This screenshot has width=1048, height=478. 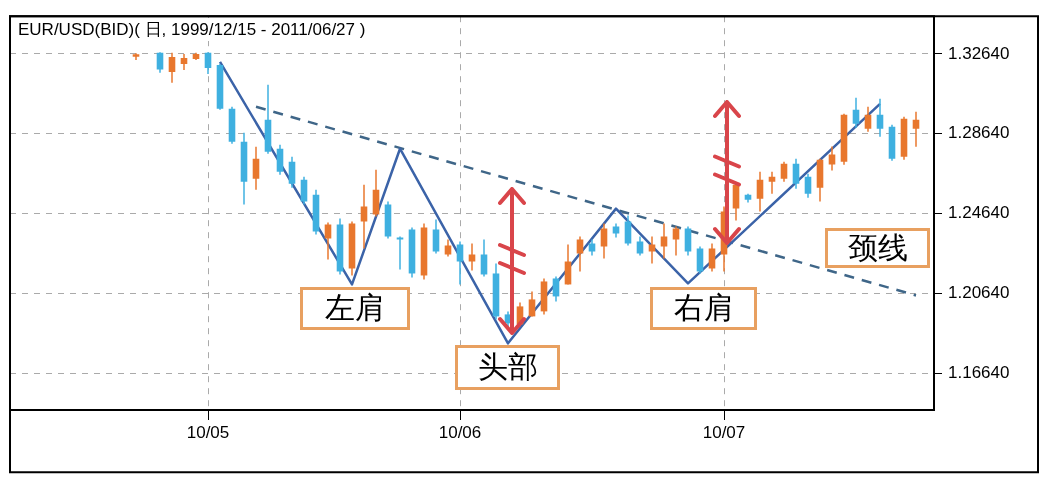 I want to click on annotation: 左肩, so click(x=355, y=308).